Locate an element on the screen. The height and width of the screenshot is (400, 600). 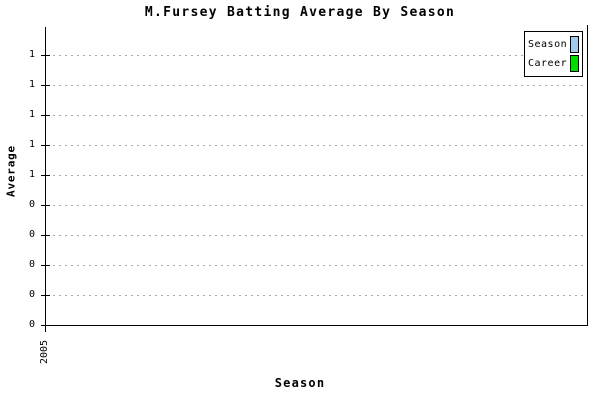
plot-right-border is located at coordinates (587, 175).